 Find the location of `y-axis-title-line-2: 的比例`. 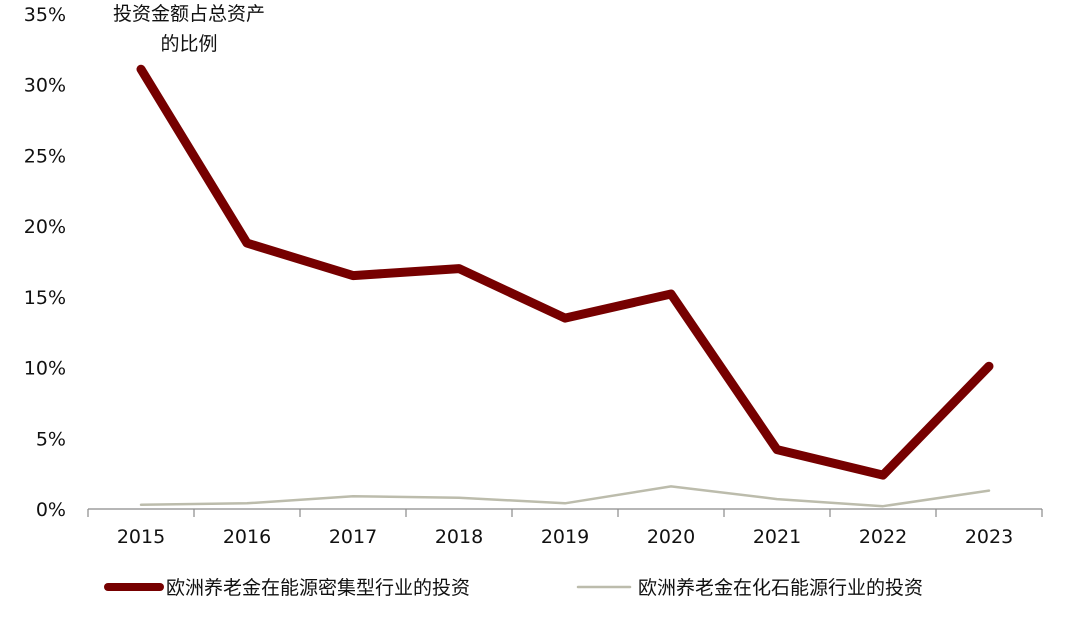

y-axis-title-line-2: 的比例 is located at coordinates (188, 44).